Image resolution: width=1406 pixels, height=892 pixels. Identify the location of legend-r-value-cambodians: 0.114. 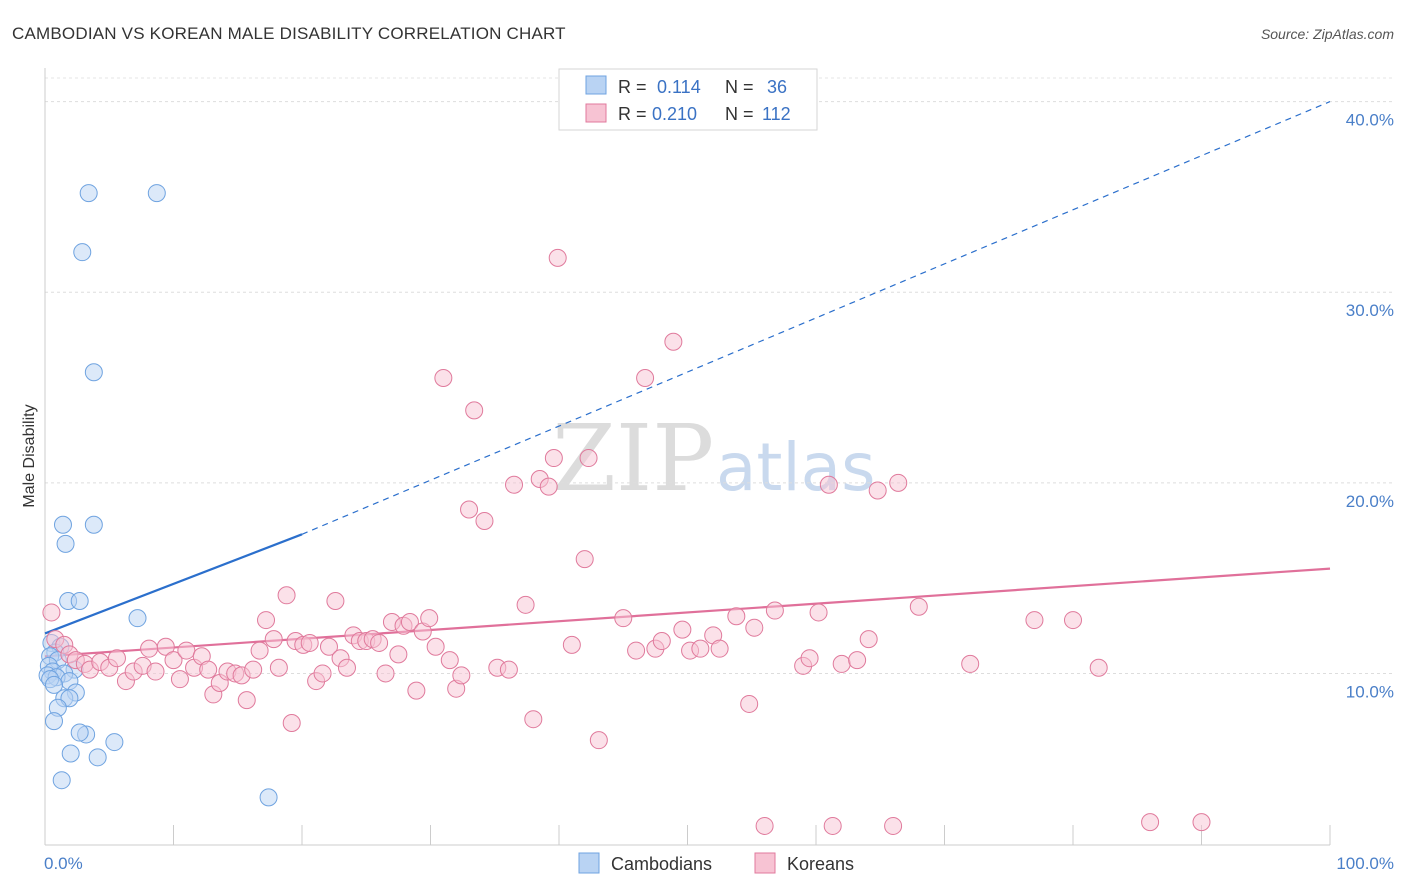
(679, 87).